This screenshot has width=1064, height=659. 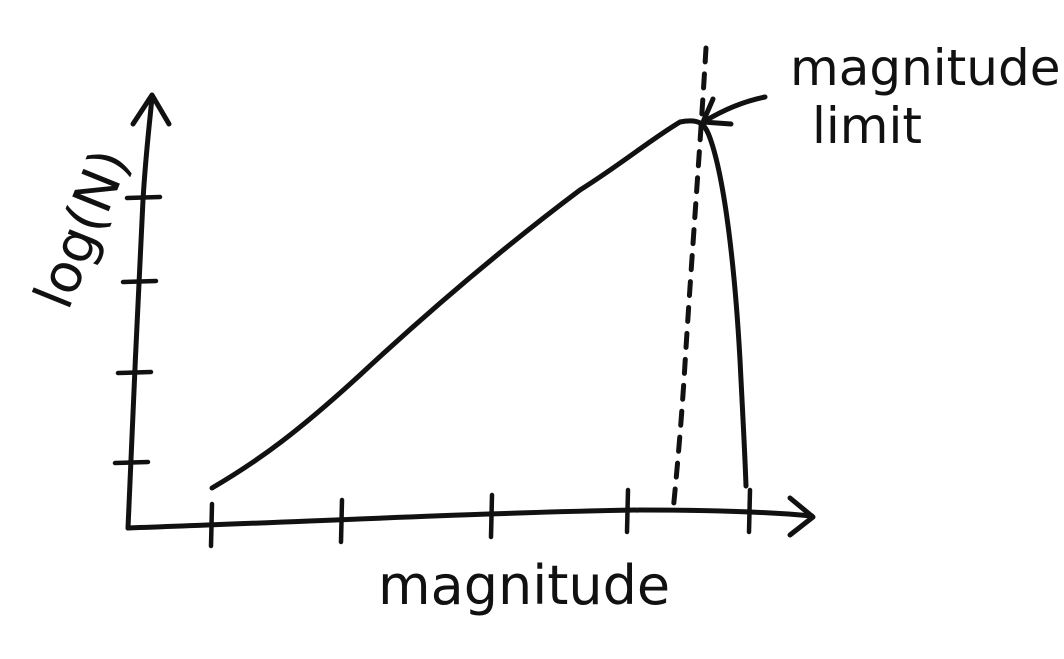 I want to click on magnitude-limit-line, so click(x=689, y=280).